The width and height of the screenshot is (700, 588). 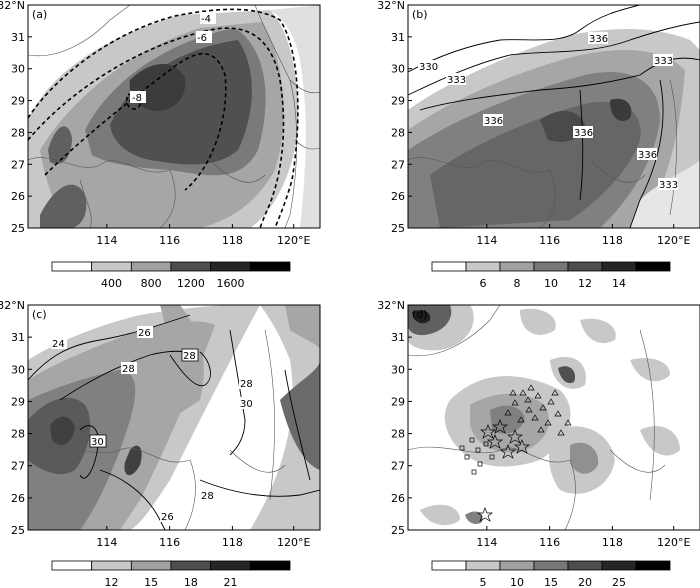 I want to click on square-markers, so click(x=477, y=456).